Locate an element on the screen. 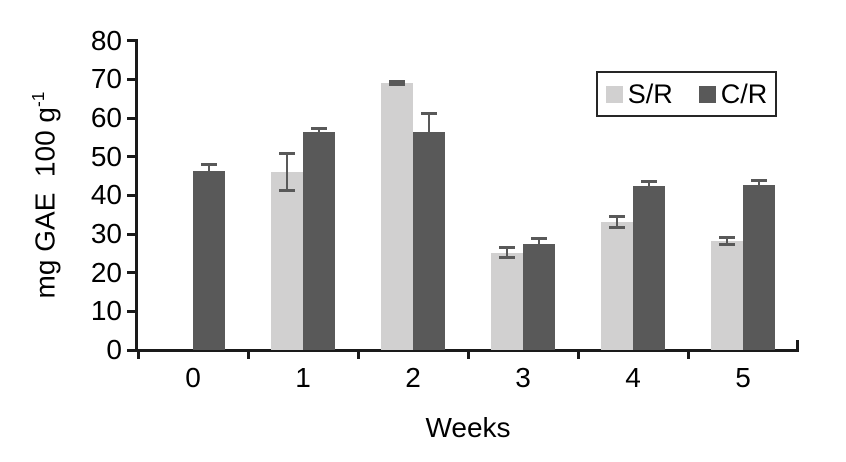 The width and height of the screenshot is (846, 462). y-tick-label: 40 is located at coordinates (106, 195).